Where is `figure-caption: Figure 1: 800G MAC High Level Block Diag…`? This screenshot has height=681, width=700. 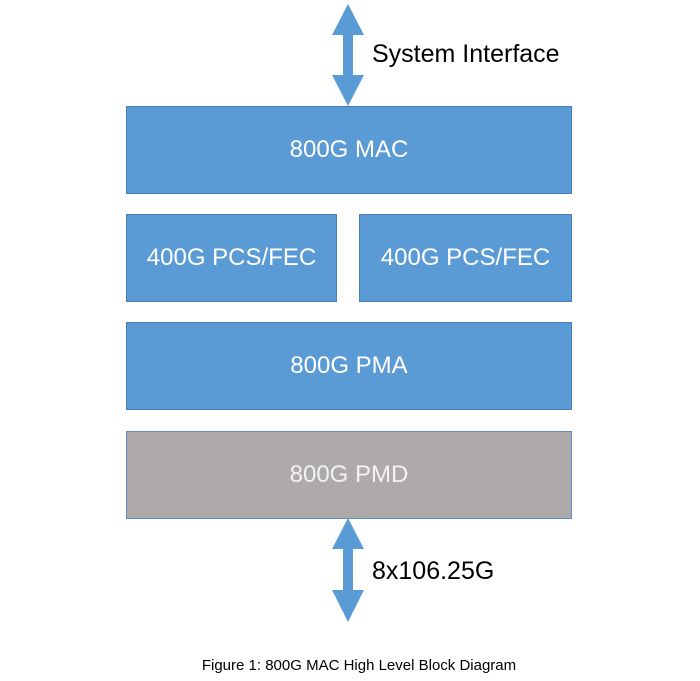
figure-caption: Figure 1: 800G MAC High Level Block Diag… is located at coordinates (359, 665).